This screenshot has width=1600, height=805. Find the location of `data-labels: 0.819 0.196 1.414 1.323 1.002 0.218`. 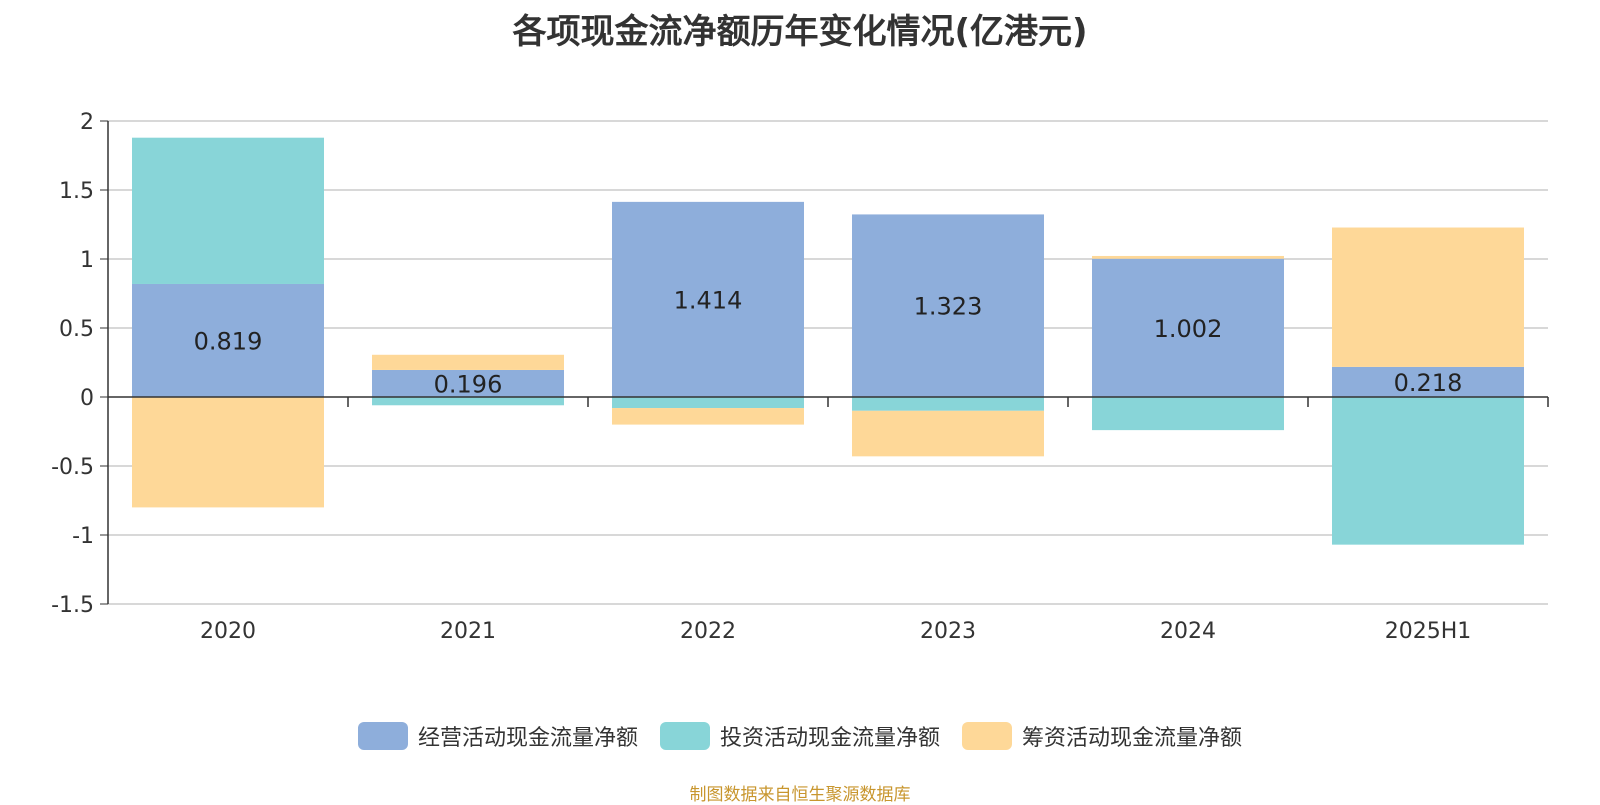

data-labels: 0.819 0.196 1.414 1.323 1.002 0.218 is located at coordinates (828, 342).